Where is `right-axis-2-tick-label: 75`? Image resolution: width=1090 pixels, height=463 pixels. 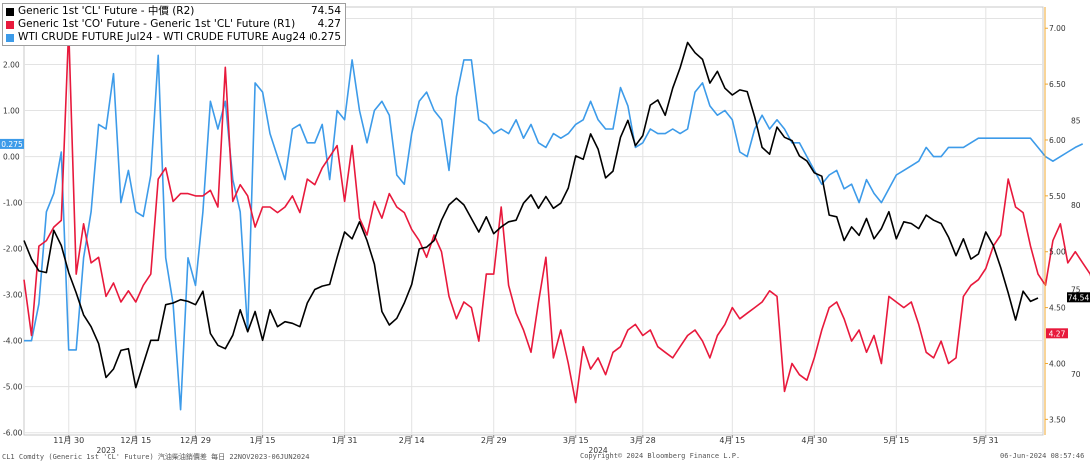
right-axis-2-tick-label: 75 is located at coordinates (1076, 290).